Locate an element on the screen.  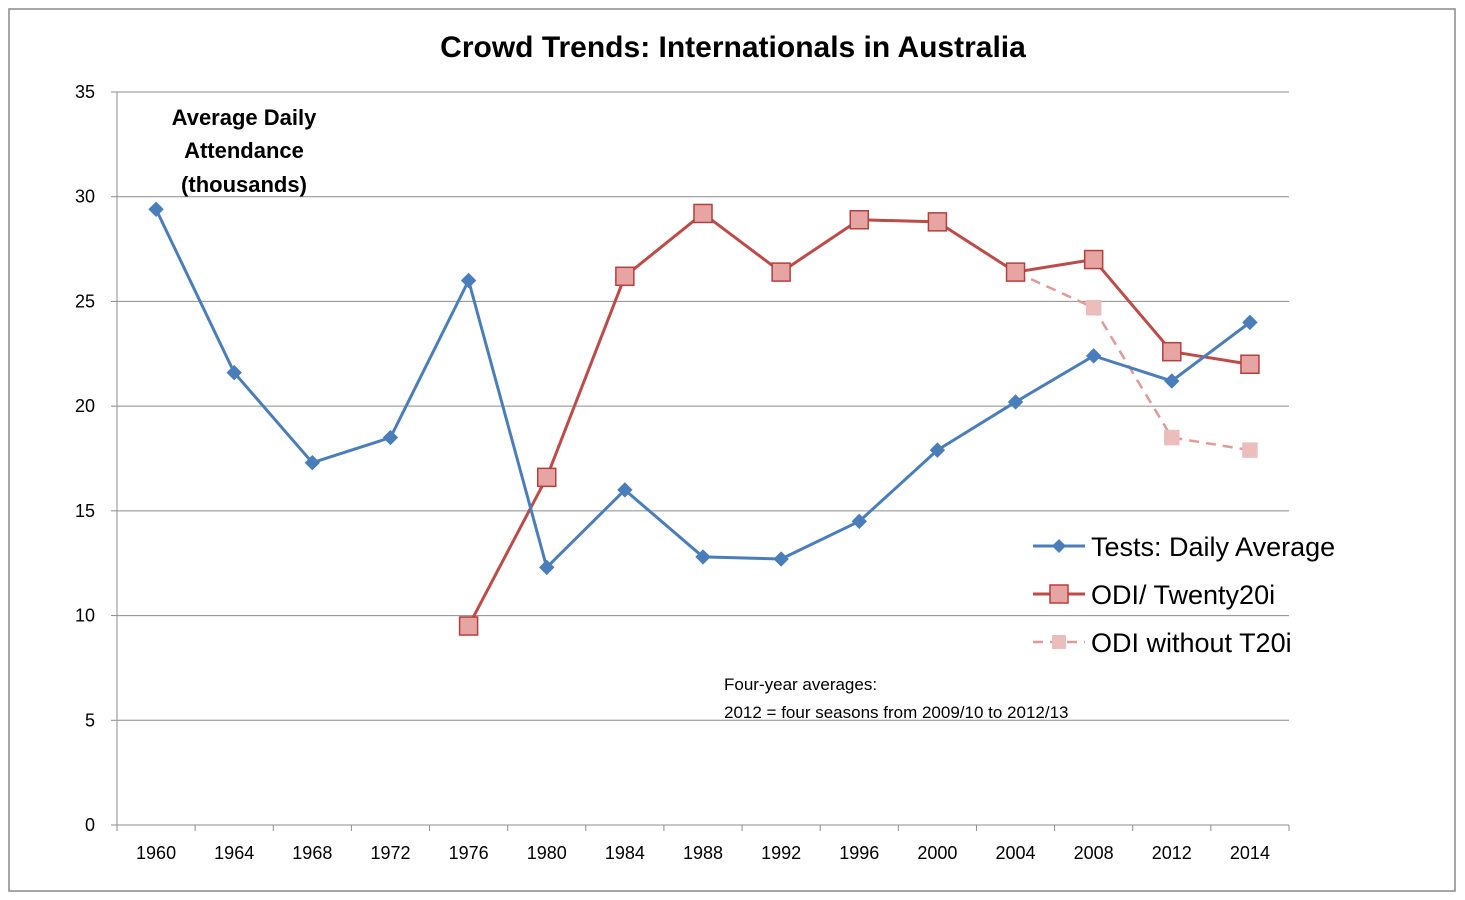
y-tick-label: 20 is located at coordinates (85, 406).